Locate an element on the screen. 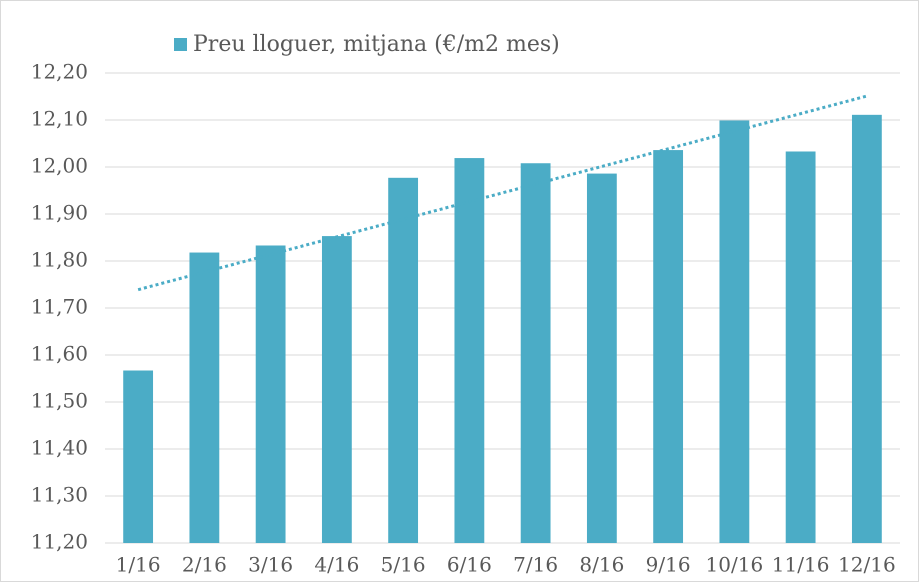  x-tick-label: 3/16 is located at coordinates (270, 565).